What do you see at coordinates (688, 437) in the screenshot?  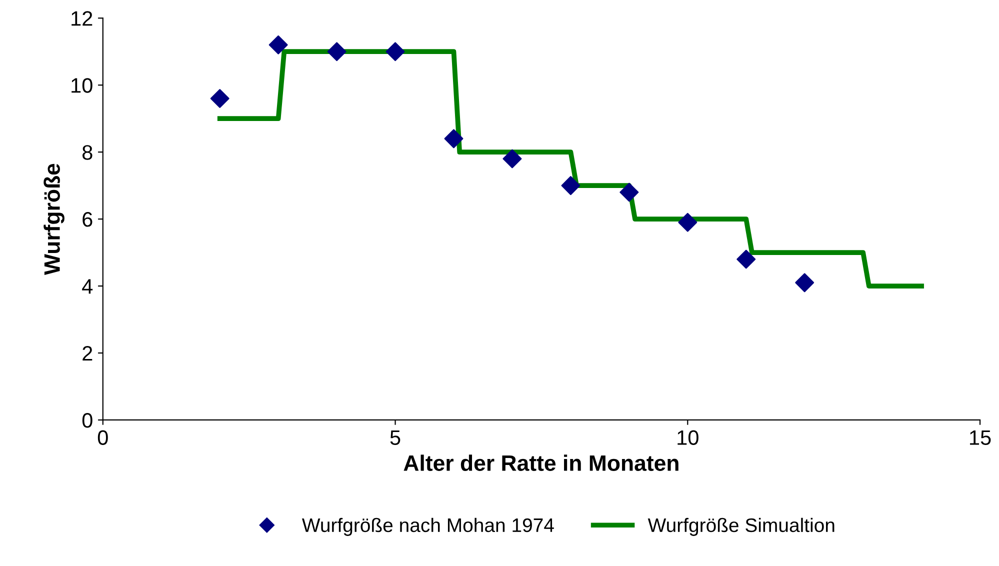 I see `x-tick-label: 10` at bounding box center [688, 437].